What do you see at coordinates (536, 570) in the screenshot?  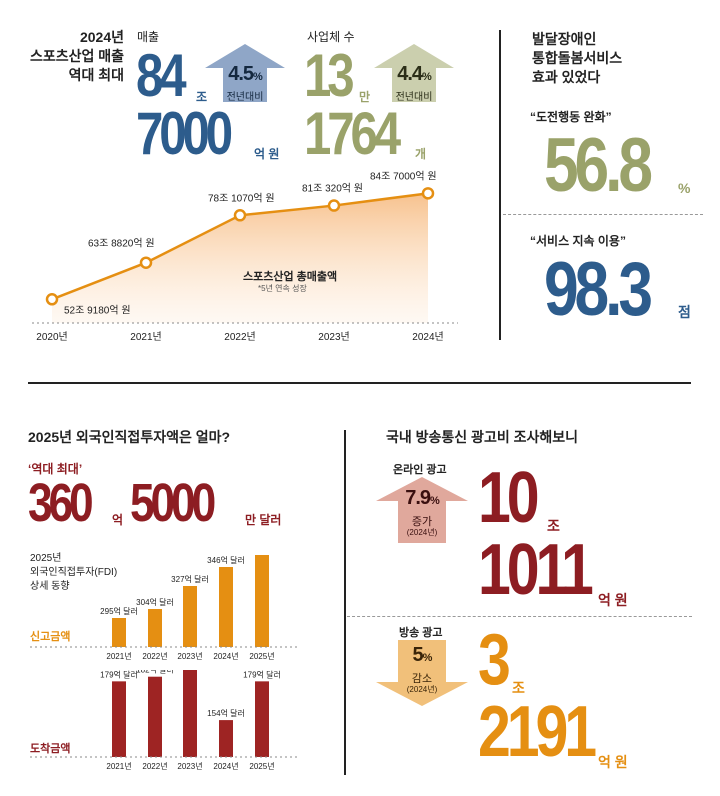 I see `online-big2: 1011` at bounding box center [536, 570].